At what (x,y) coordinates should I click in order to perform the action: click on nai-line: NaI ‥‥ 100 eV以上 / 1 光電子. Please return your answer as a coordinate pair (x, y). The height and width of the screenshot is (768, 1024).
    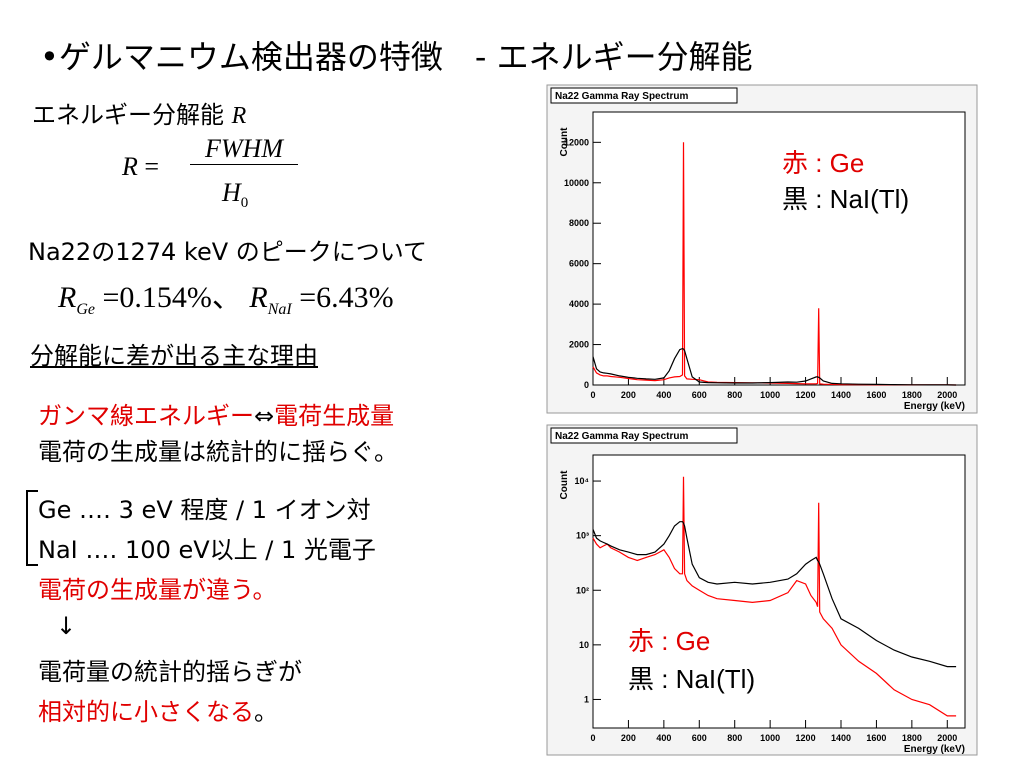
    Looking at the image, I should click on (207, 550).